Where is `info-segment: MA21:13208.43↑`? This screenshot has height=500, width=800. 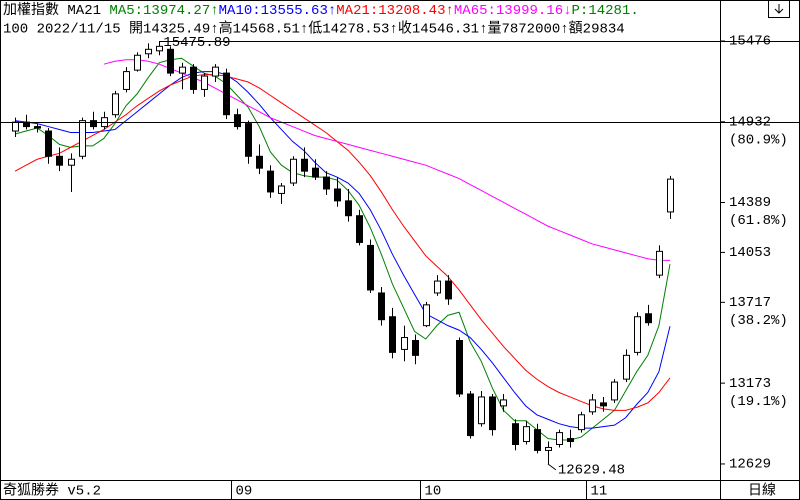
info-segment: MA21:13208.43↑ is located at coordinates (395, 11).